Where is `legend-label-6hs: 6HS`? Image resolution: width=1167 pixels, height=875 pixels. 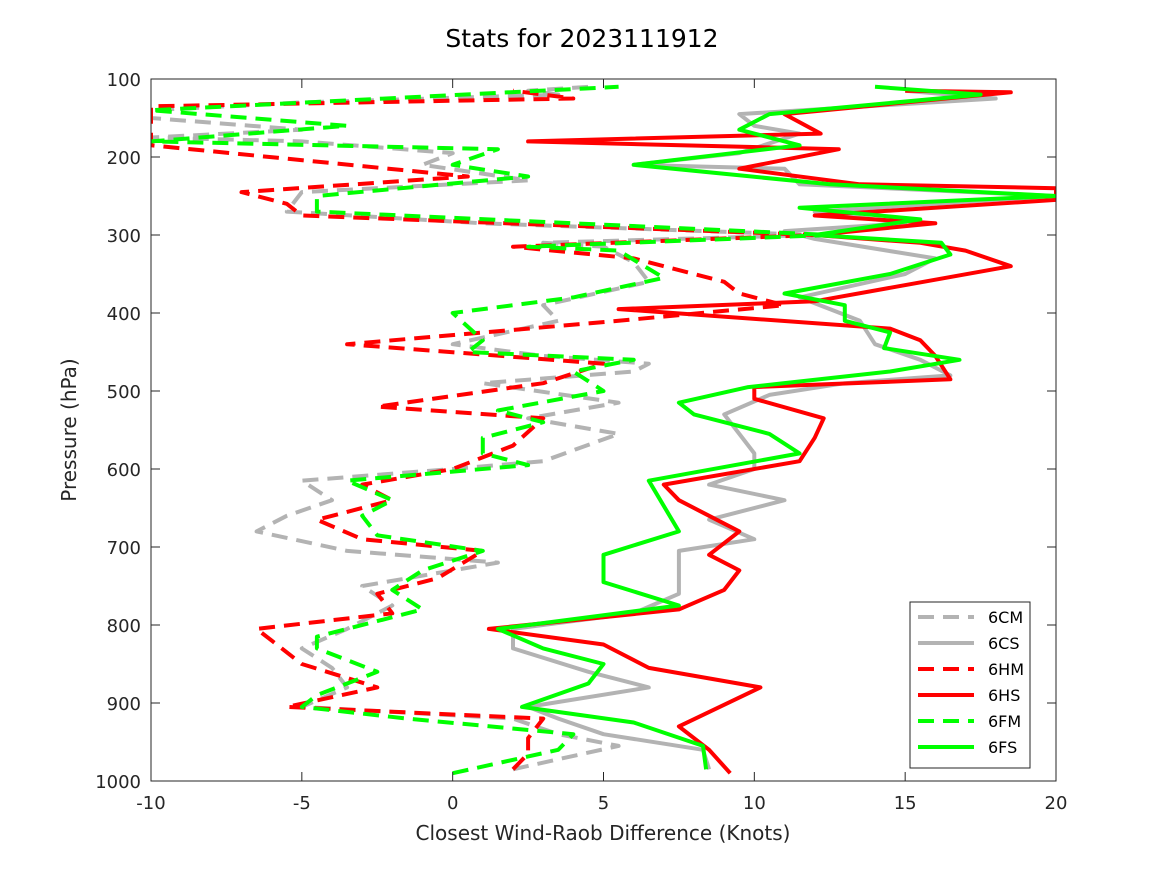 legend-label-6hs: 6HS is located at coordinates (1004, 695).